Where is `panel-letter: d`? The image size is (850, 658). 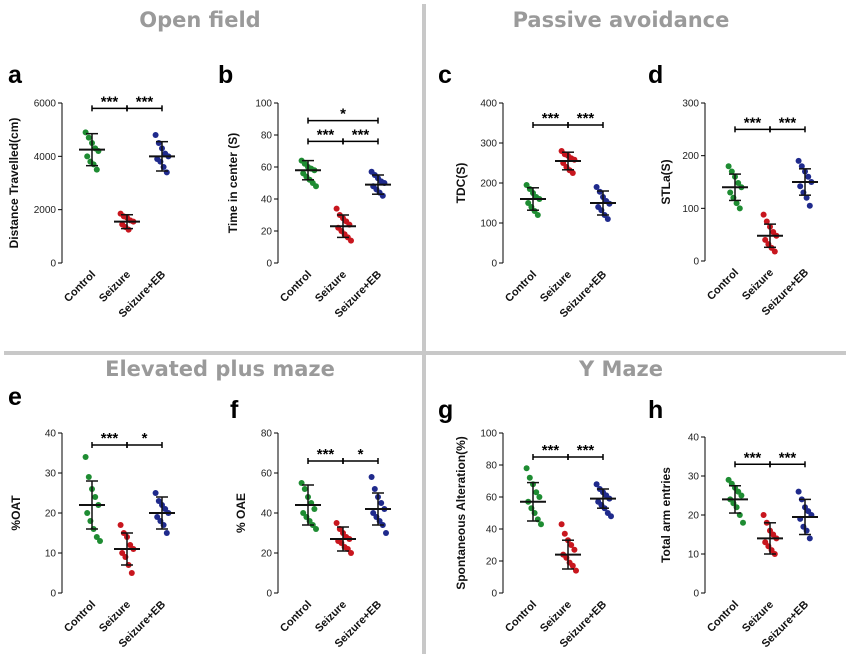
panel-letter: d is located at coordinates (655, 75).